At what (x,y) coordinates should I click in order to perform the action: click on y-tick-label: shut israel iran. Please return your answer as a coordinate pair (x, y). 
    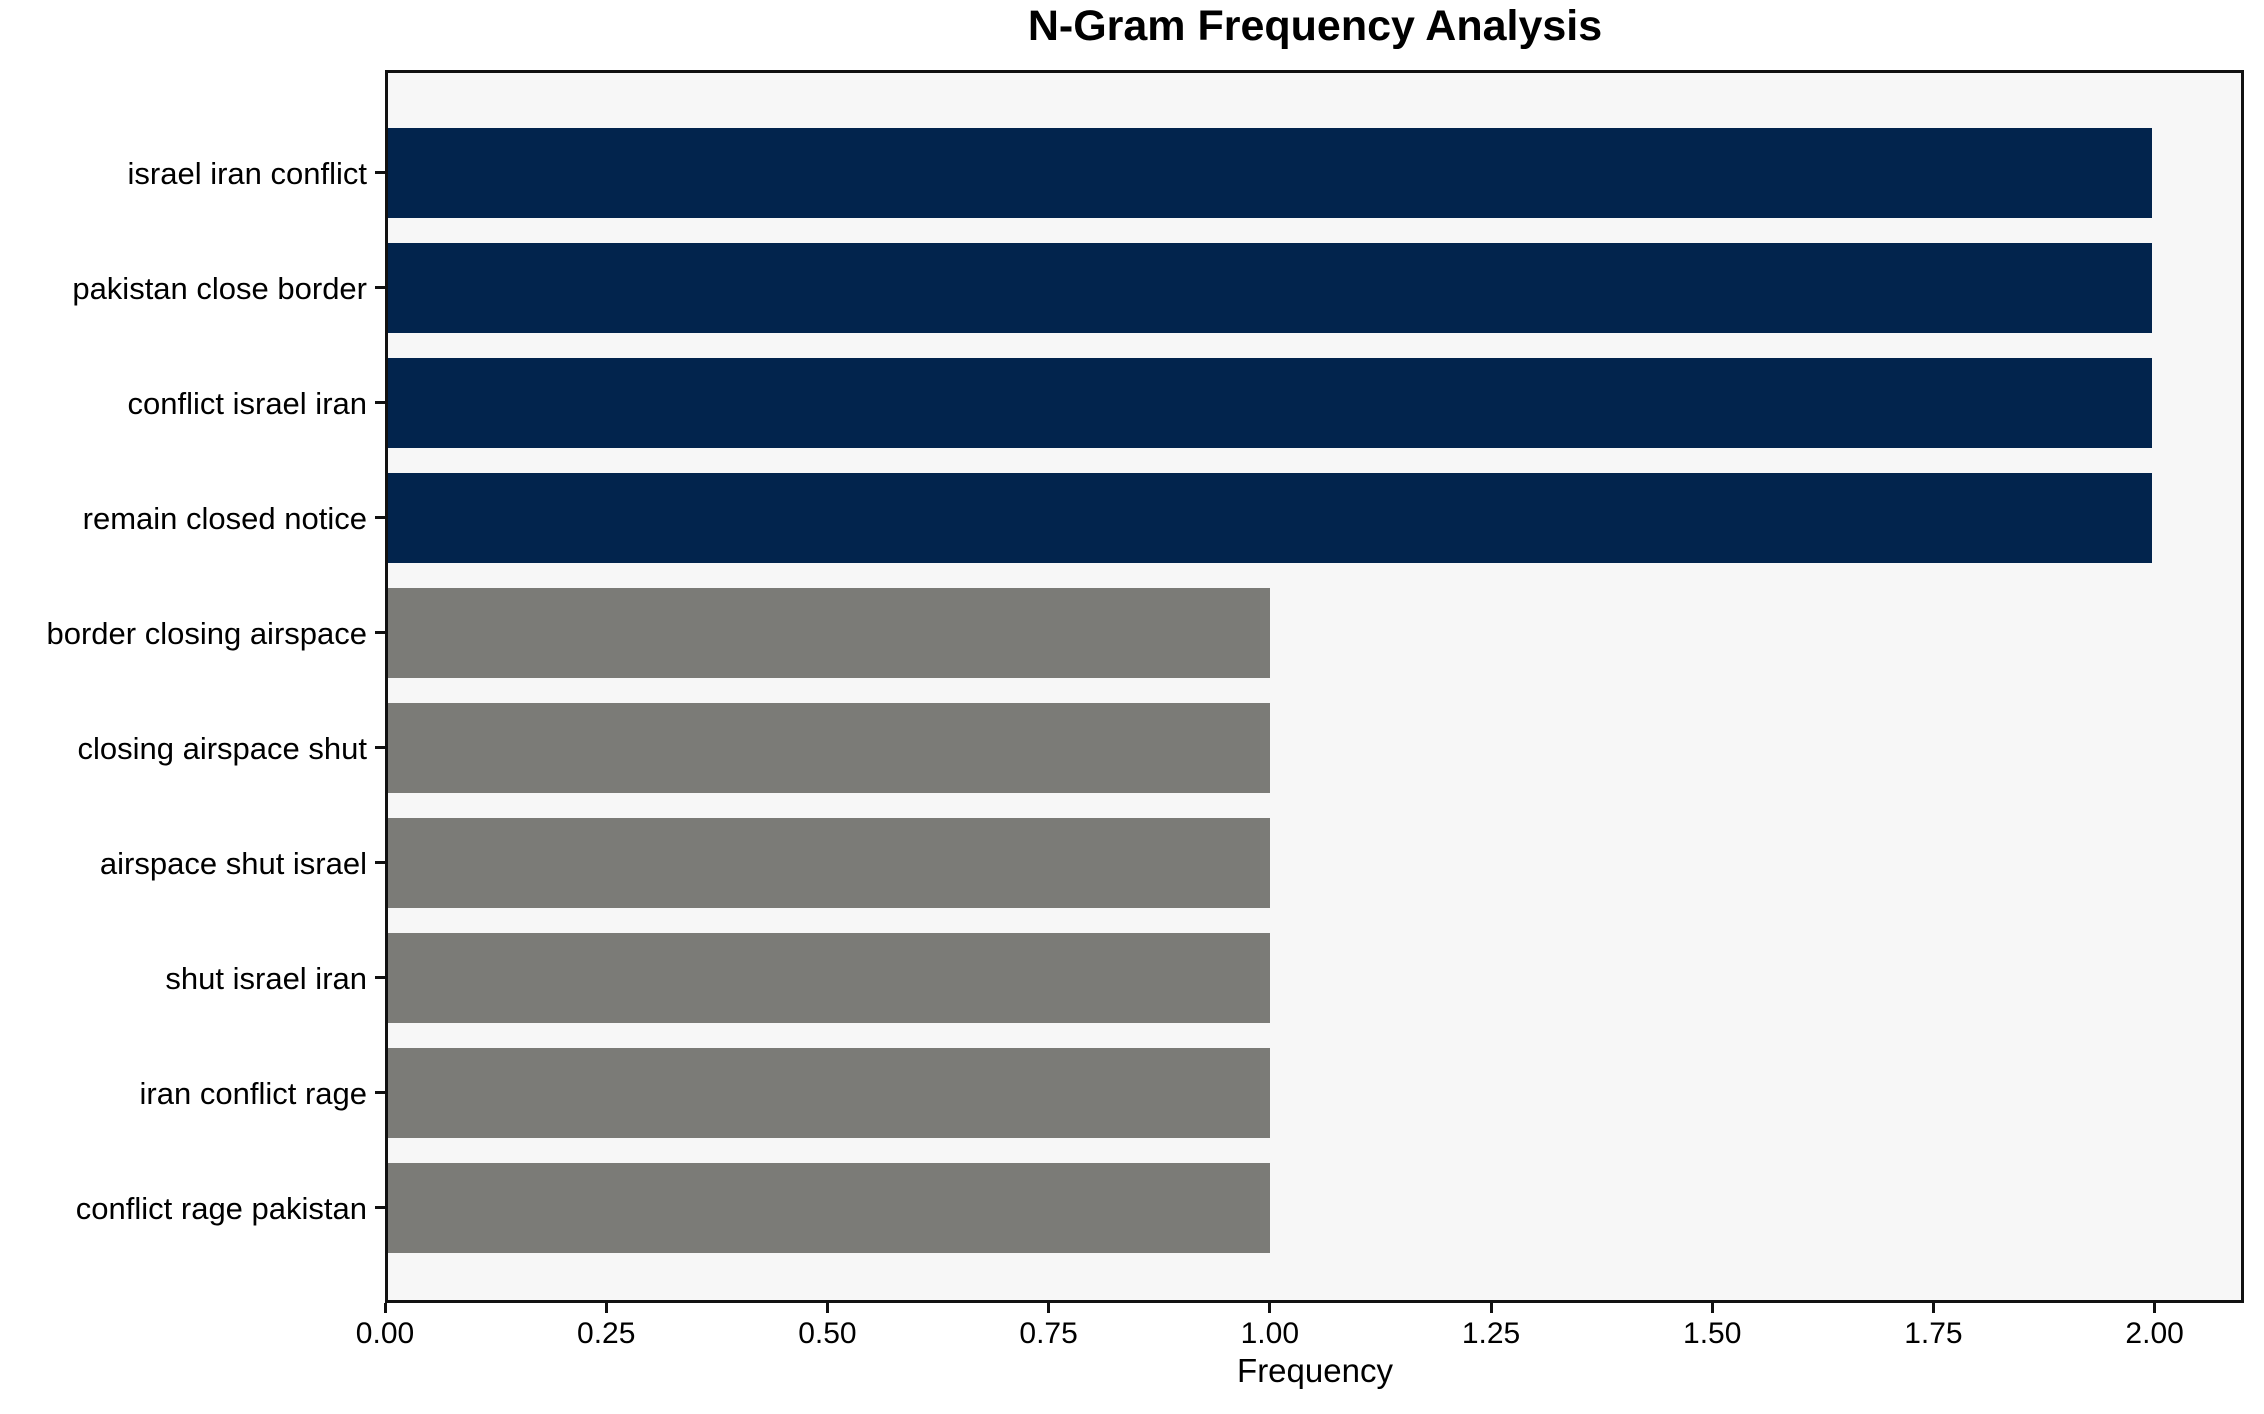
    Looking at the image, I should click on (266, 978).